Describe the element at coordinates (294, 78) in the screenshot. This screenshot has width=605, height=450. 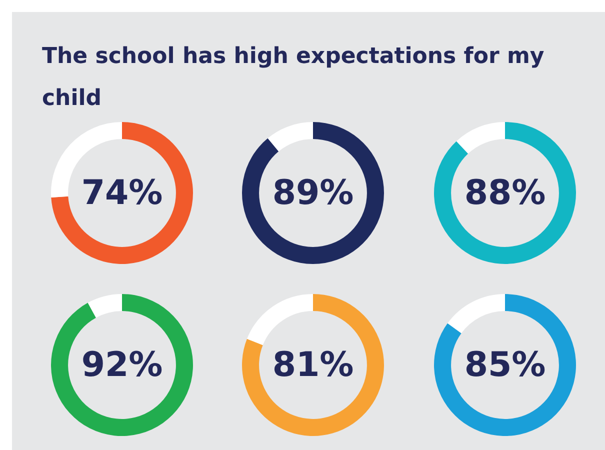
I see `text: The school has high expectations for my child` at that location.